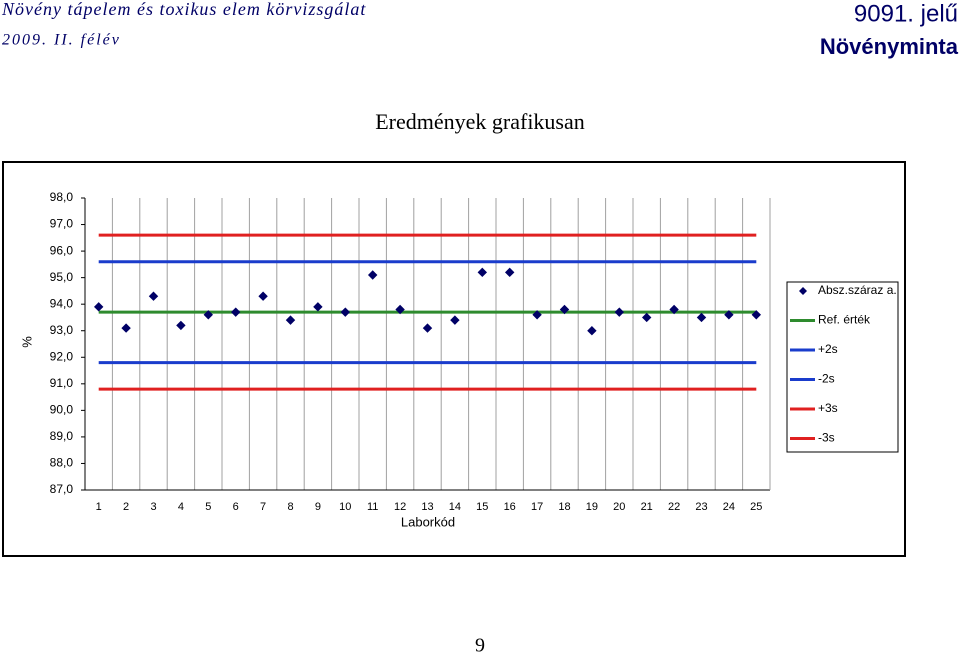 The image size is (960, 657). Describe the element at coordinates (62, 356) in the screenshot. I see `y-tick-label: 92,0` at that location.